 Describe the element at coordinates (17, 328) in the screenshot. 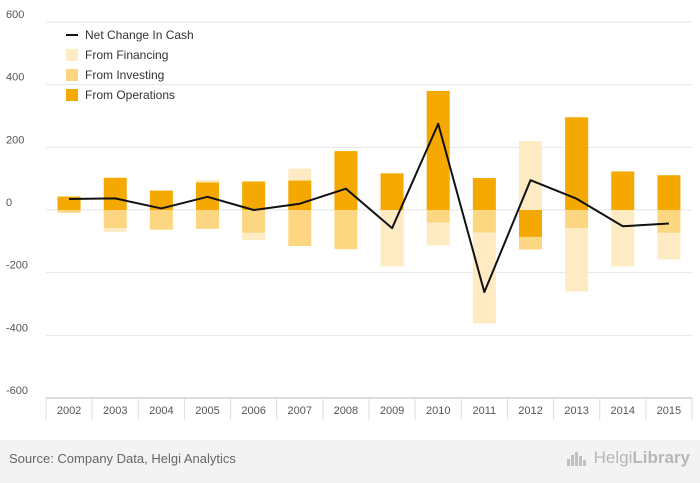

I see `y-tick-label: -400` at that location.